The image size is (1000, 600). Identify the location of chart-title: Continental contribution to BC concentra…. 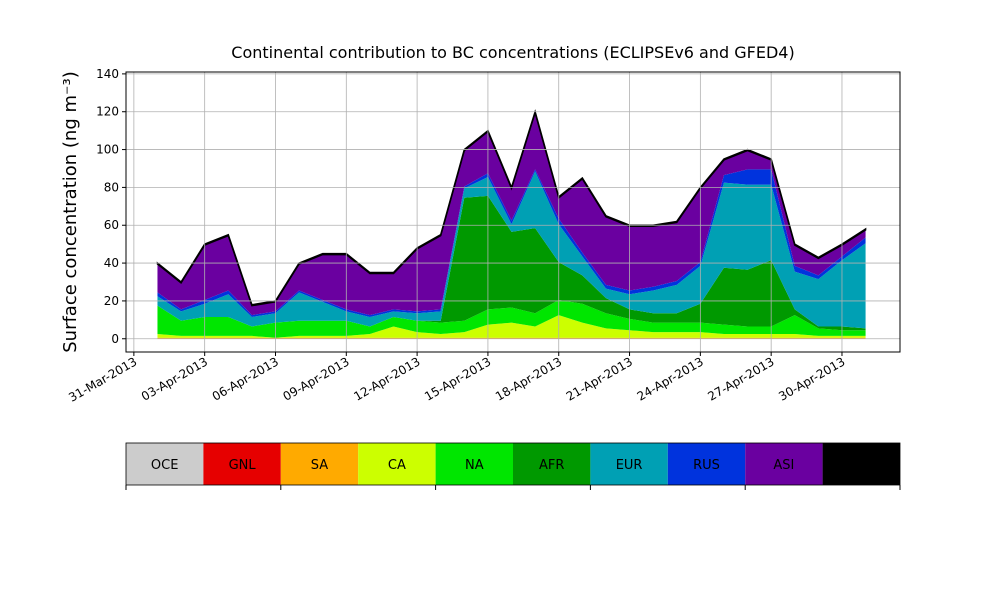
(512, 52).